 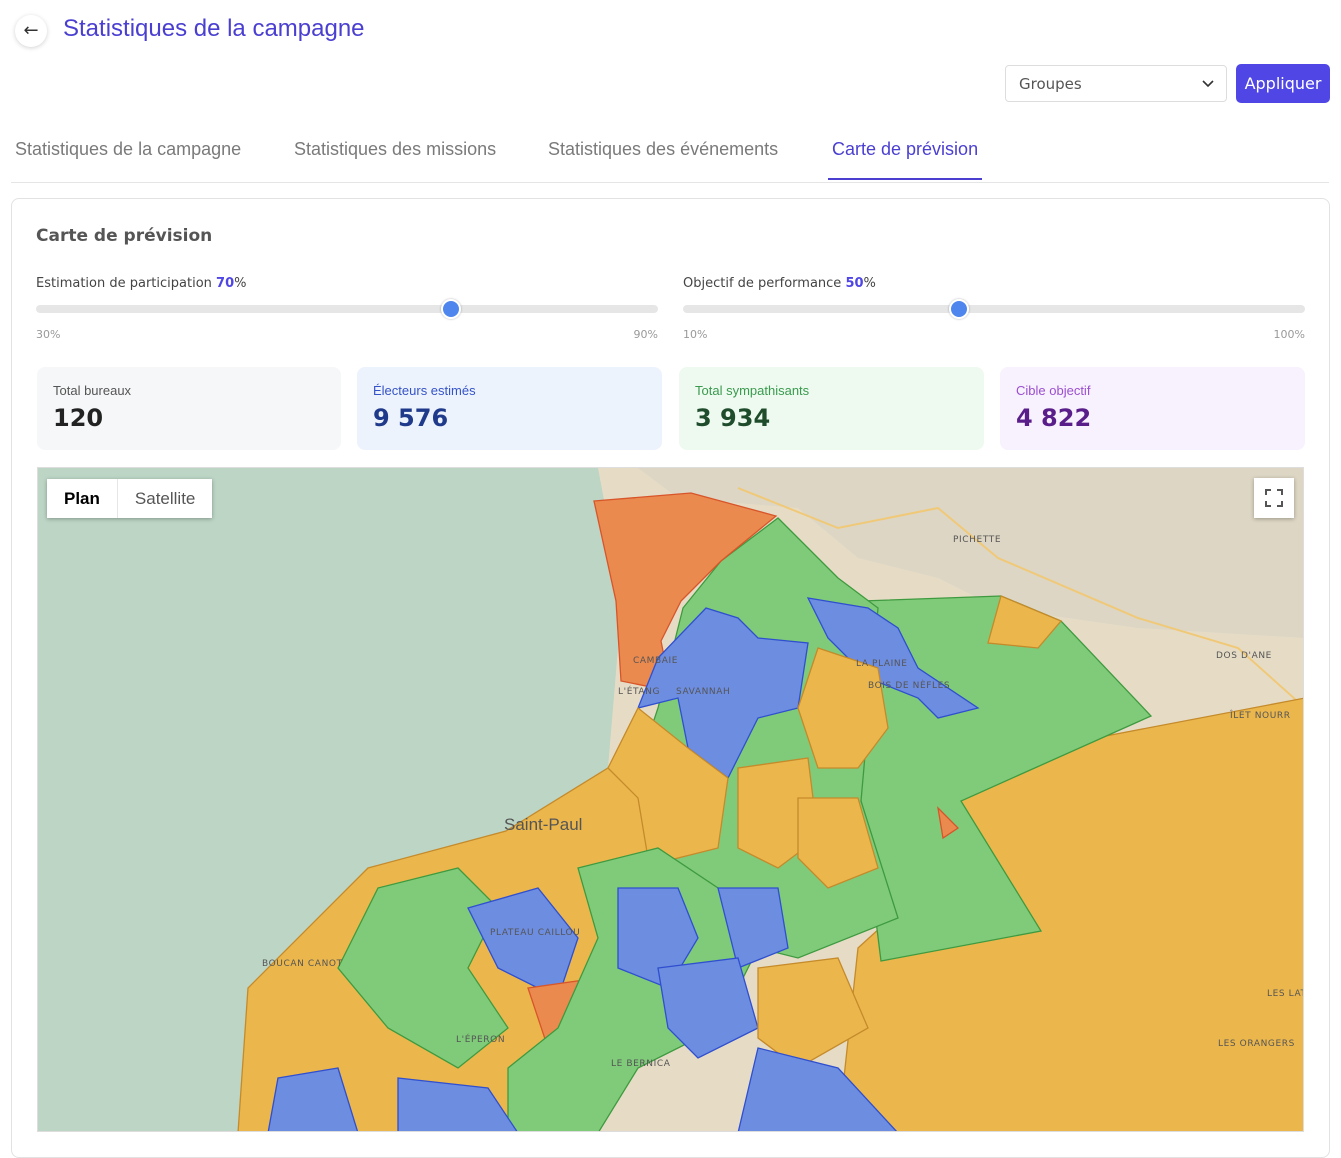 I want to click on select-text: Groupes, so click(x=1050, y=84).